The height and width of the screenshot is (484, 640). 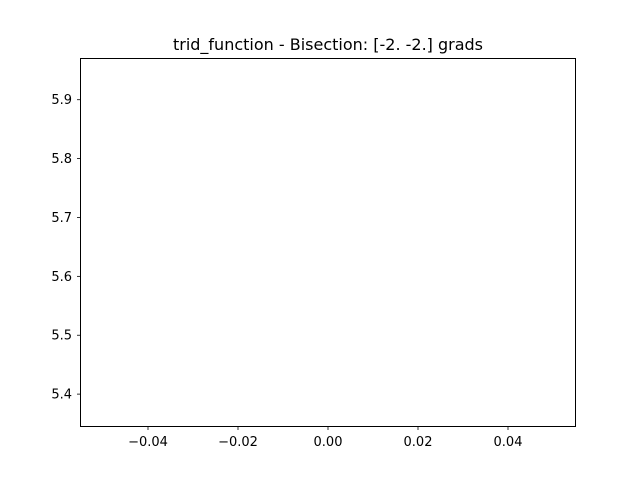 What do you see at coordinates (61, 336) in the screenshot?
I see `y-tick-label: 5.5` at bounding box center [61, 336].